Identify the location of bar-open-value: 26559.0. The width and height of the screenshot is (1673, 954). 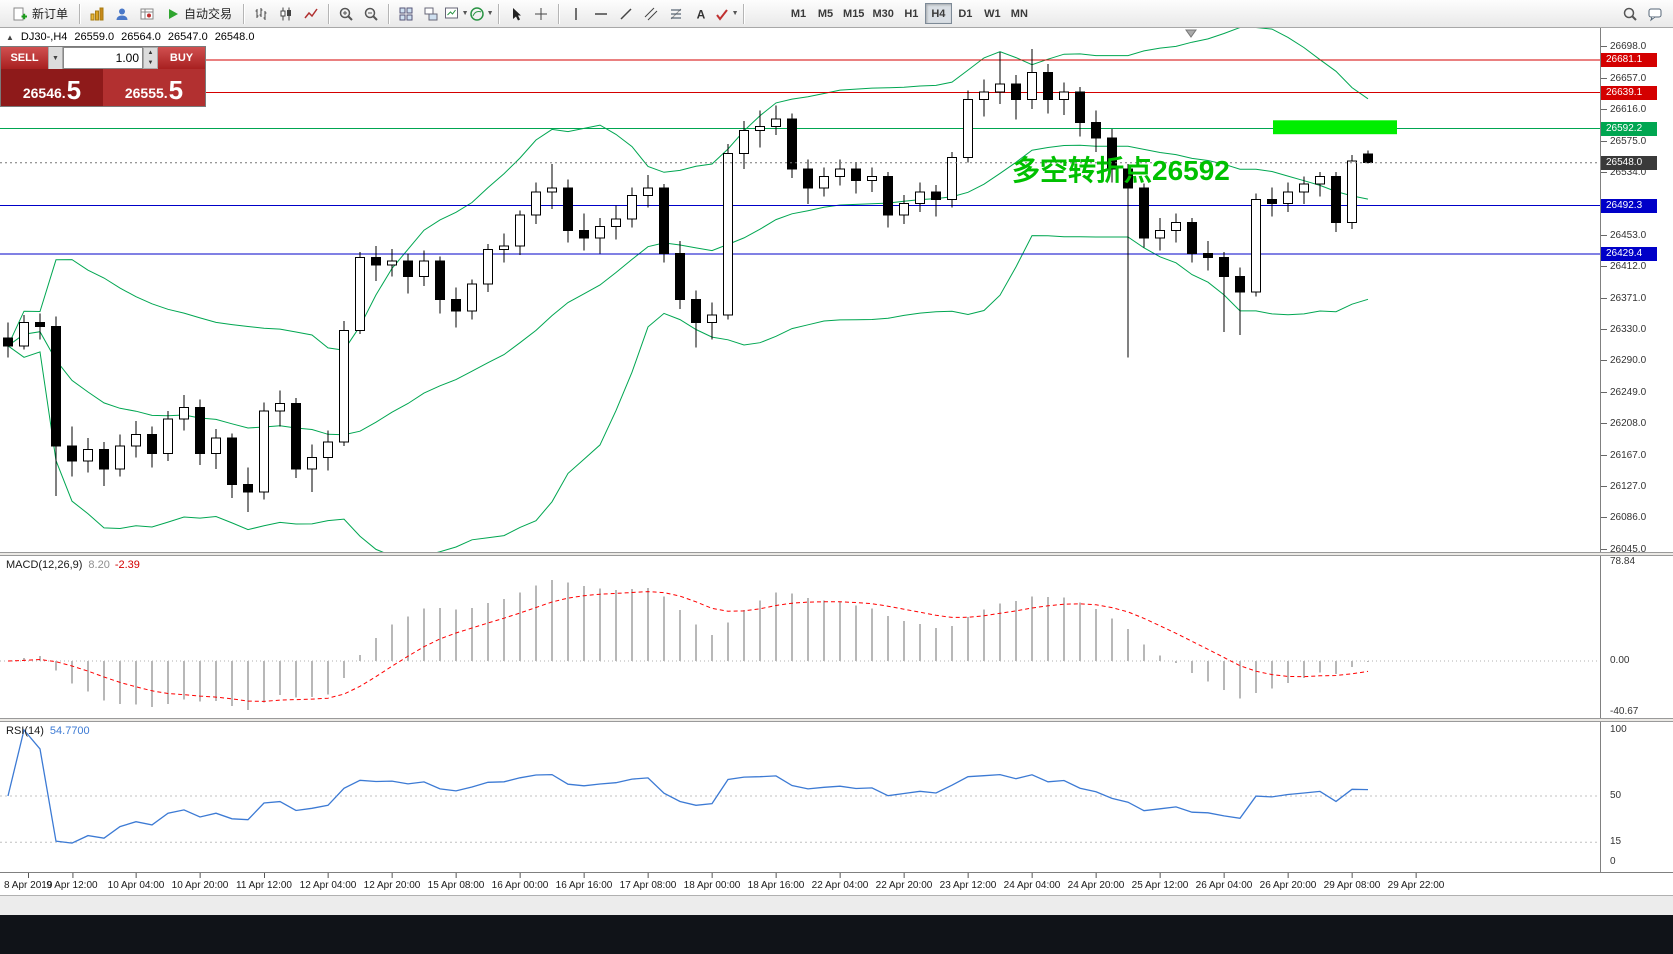
(94, 37).